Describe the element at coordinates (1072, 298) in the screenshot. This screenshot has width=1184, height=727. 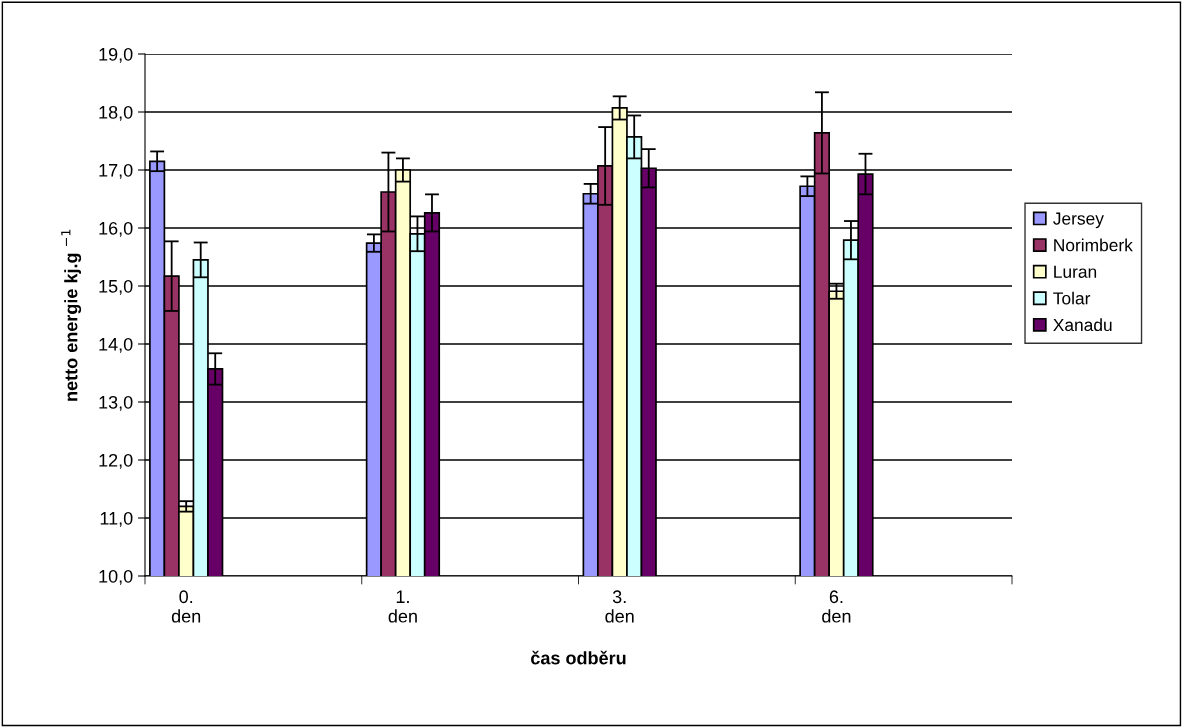
I see `legend-label: Tolar` at that location.